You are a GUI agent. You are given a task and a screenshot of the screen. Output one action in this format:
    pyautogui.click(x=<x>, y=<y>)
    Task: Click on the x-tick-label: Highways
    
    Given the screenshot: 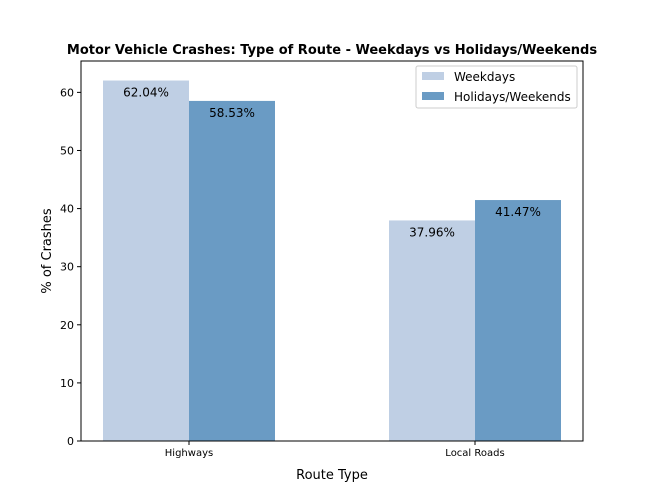 What is the action you would take?
    pyautogui.click(x=189, y=453)
    